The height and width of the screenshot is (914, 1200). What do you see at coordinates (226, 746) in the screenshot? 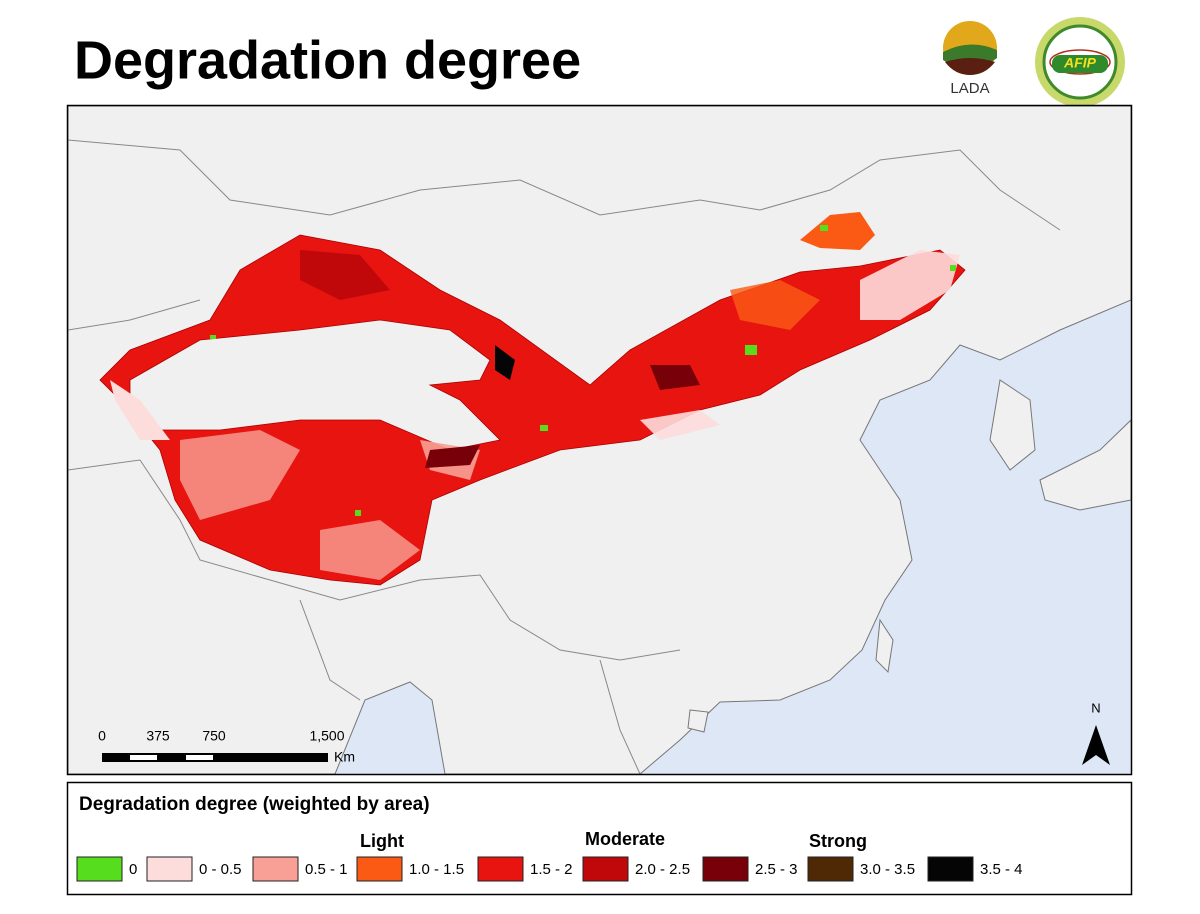
I see `scale-bar: 0 375 750 1,500 Km` at bounding box center [226, 746].